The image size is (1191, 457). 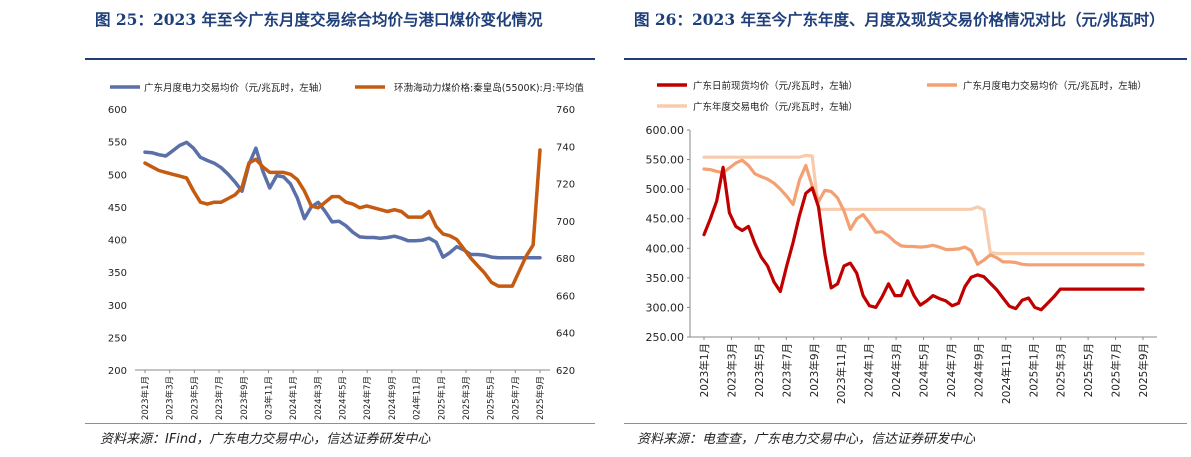 What do you see at coordinates (117, 208) in the screenshot?
I see `y-tick-label: 450` at bounding box center [117, 208].